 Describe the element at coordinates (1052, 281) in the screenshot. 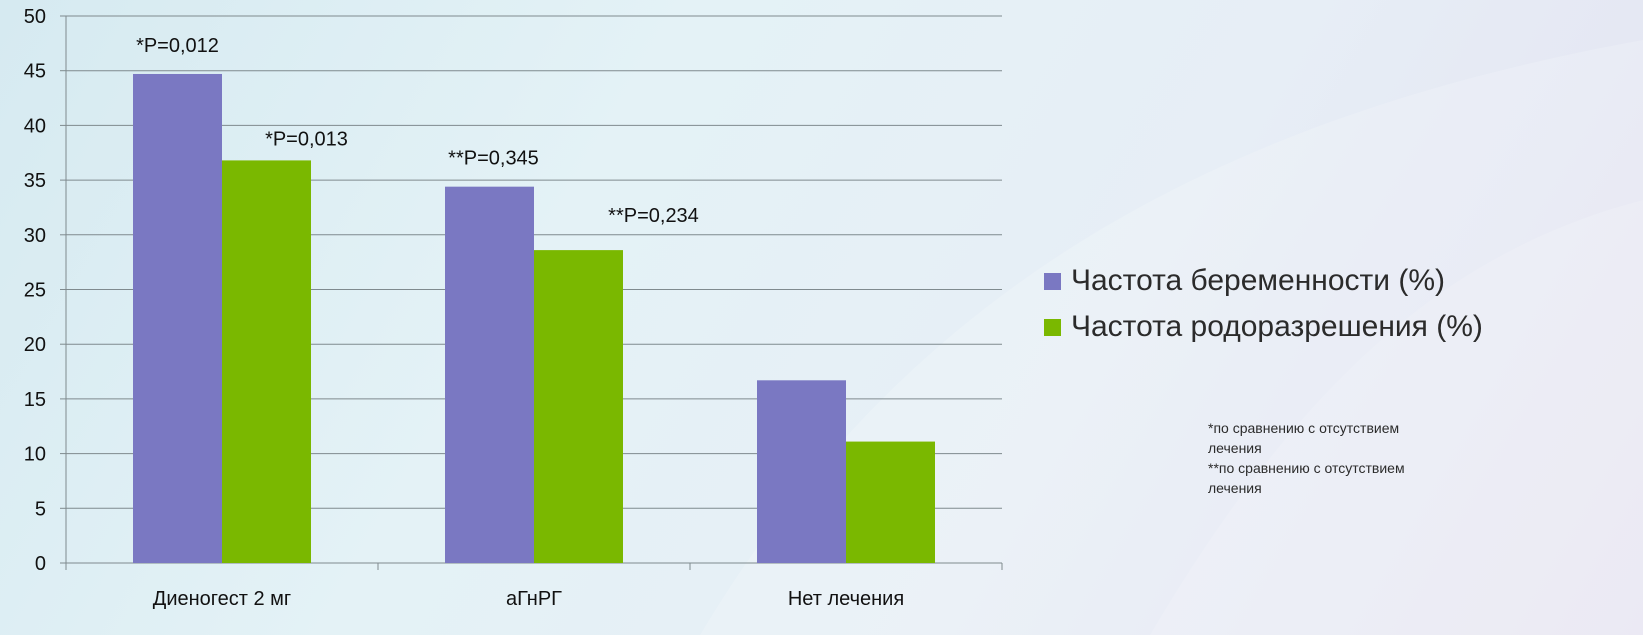

I see `legend-swatch-pregnancy` at that location.